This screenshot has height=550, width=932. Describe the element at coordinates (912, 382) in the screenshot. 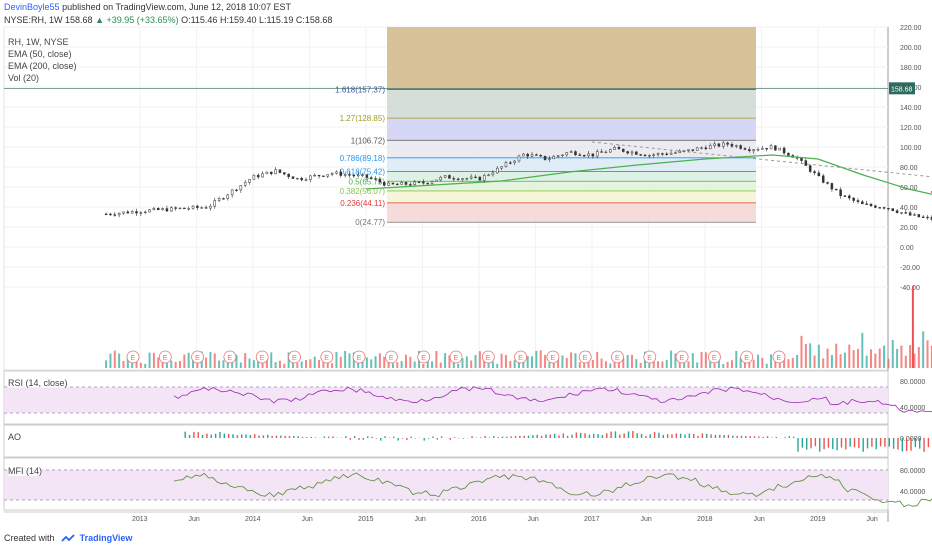

I see `rsi-axis-tick: 80.0000` at that location.